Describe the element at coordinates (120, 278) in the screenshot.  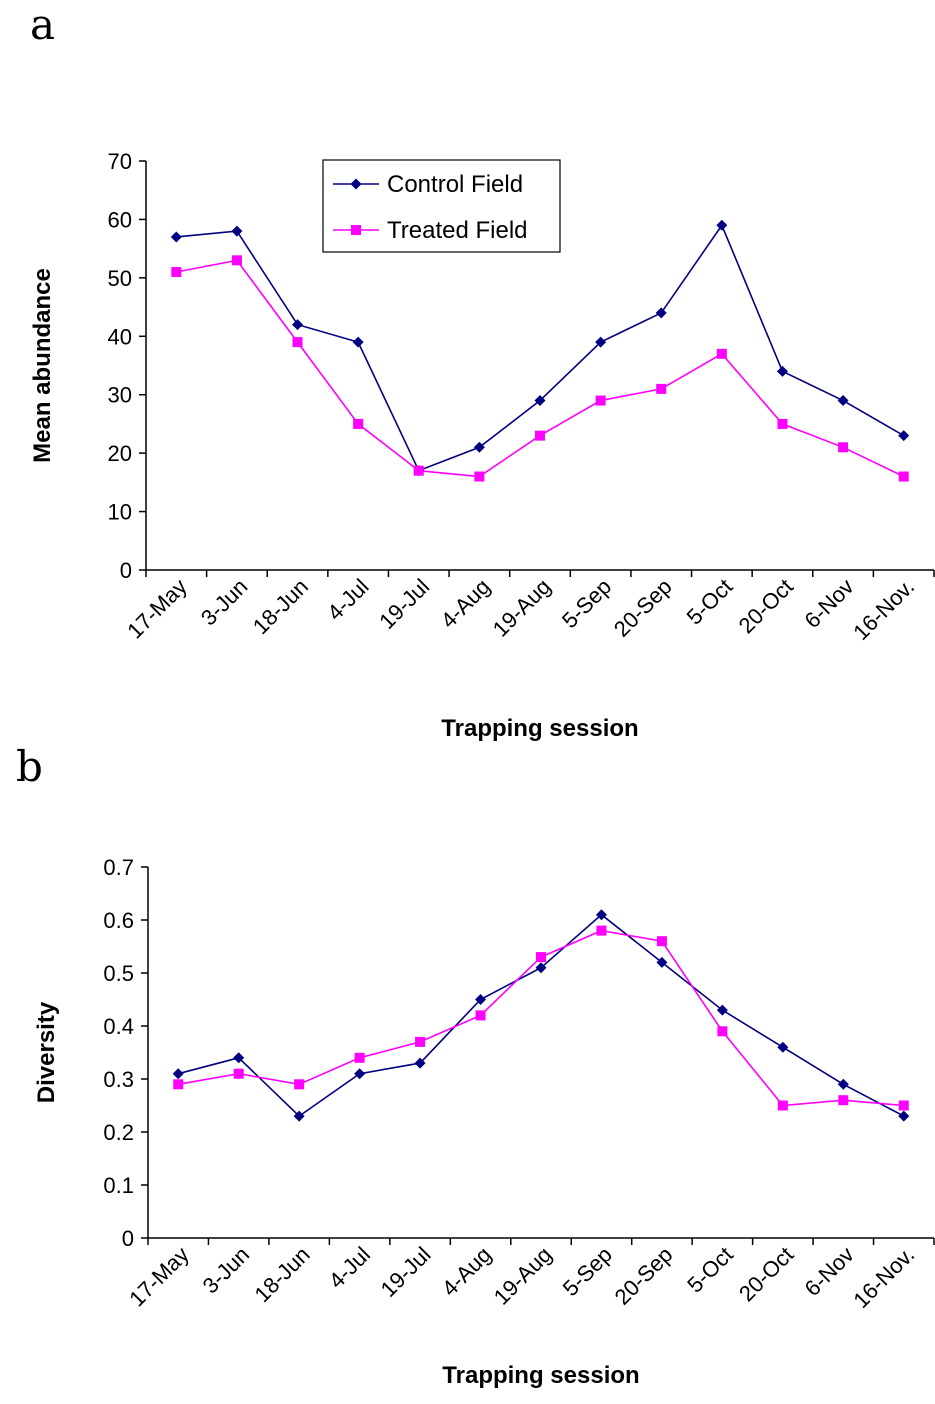
I see `y-tick-label: 50` at that location.